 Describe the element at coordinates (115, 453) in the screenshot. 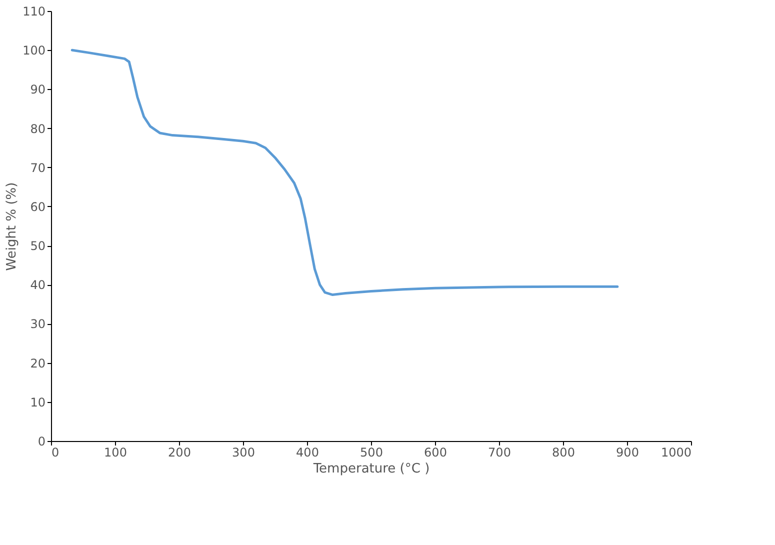

I see `x-tick-label: 100` at that location.